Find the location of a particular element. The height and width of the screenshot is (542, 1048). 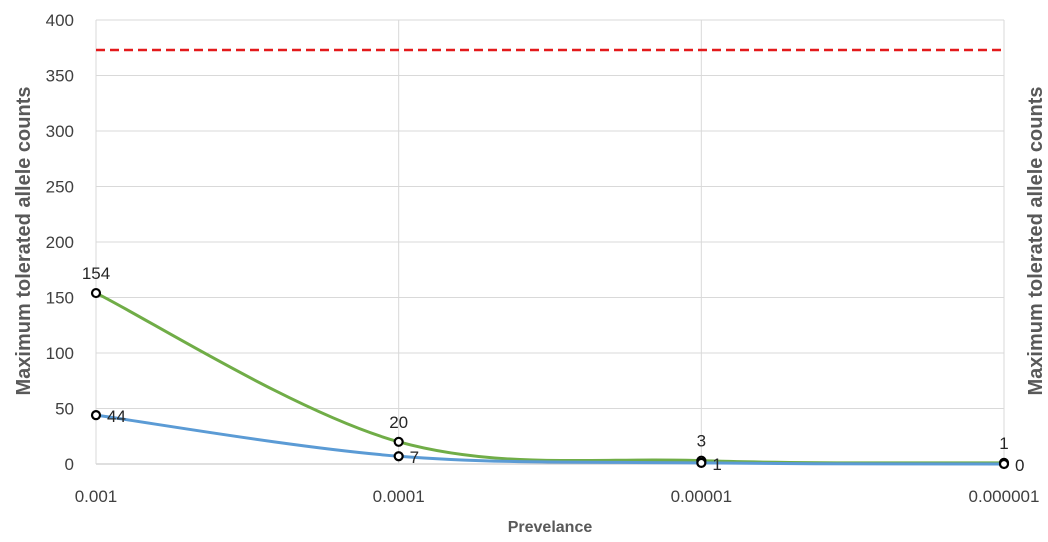

y-tick-label: 0 is located at coordinates (69, 464).